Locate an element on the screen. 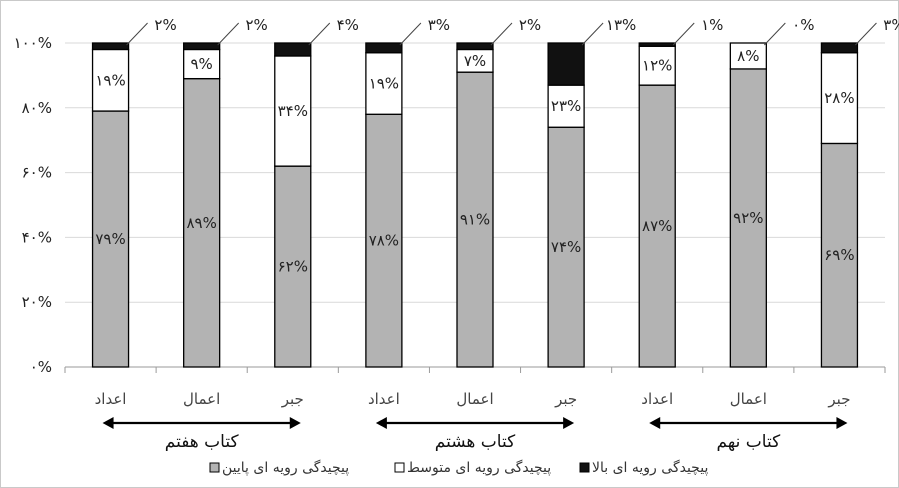 The width and height of the screenshot is (899, 488). group-label: کتاب نهم is located at coordinates (748, 442).